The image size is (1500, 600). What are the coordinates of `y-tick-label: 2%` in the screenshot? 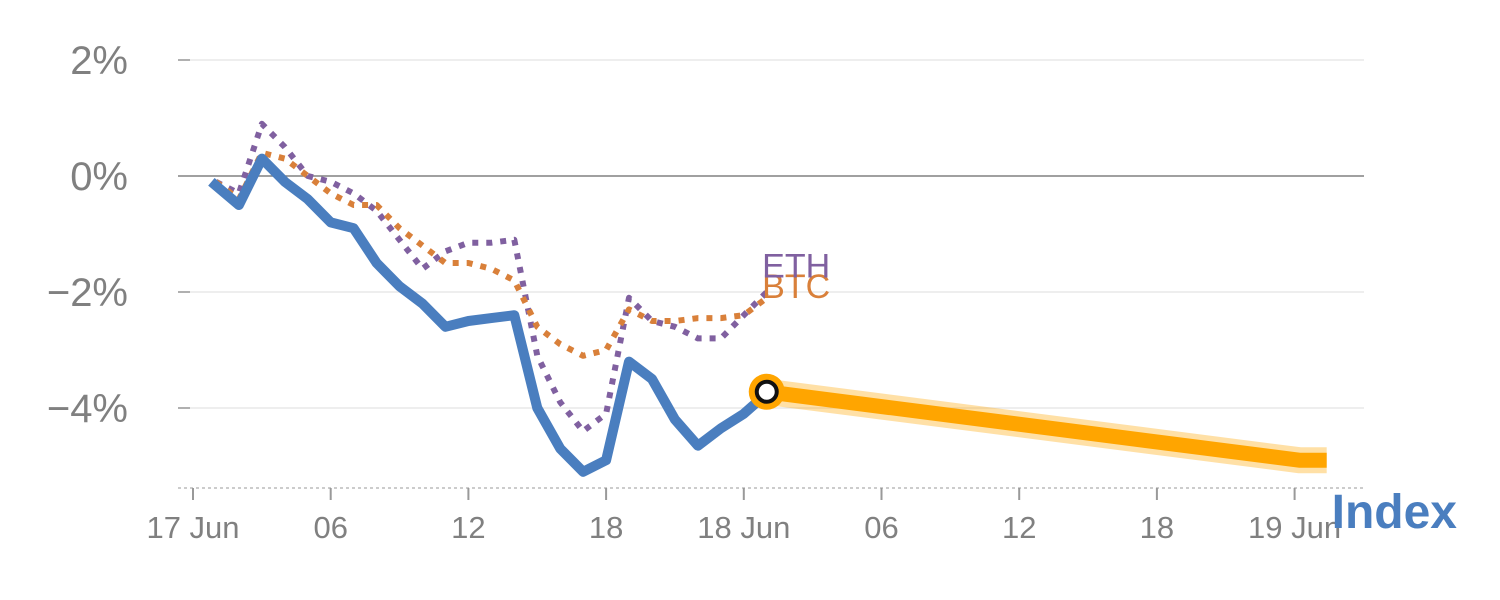 It's located at (99, 61).